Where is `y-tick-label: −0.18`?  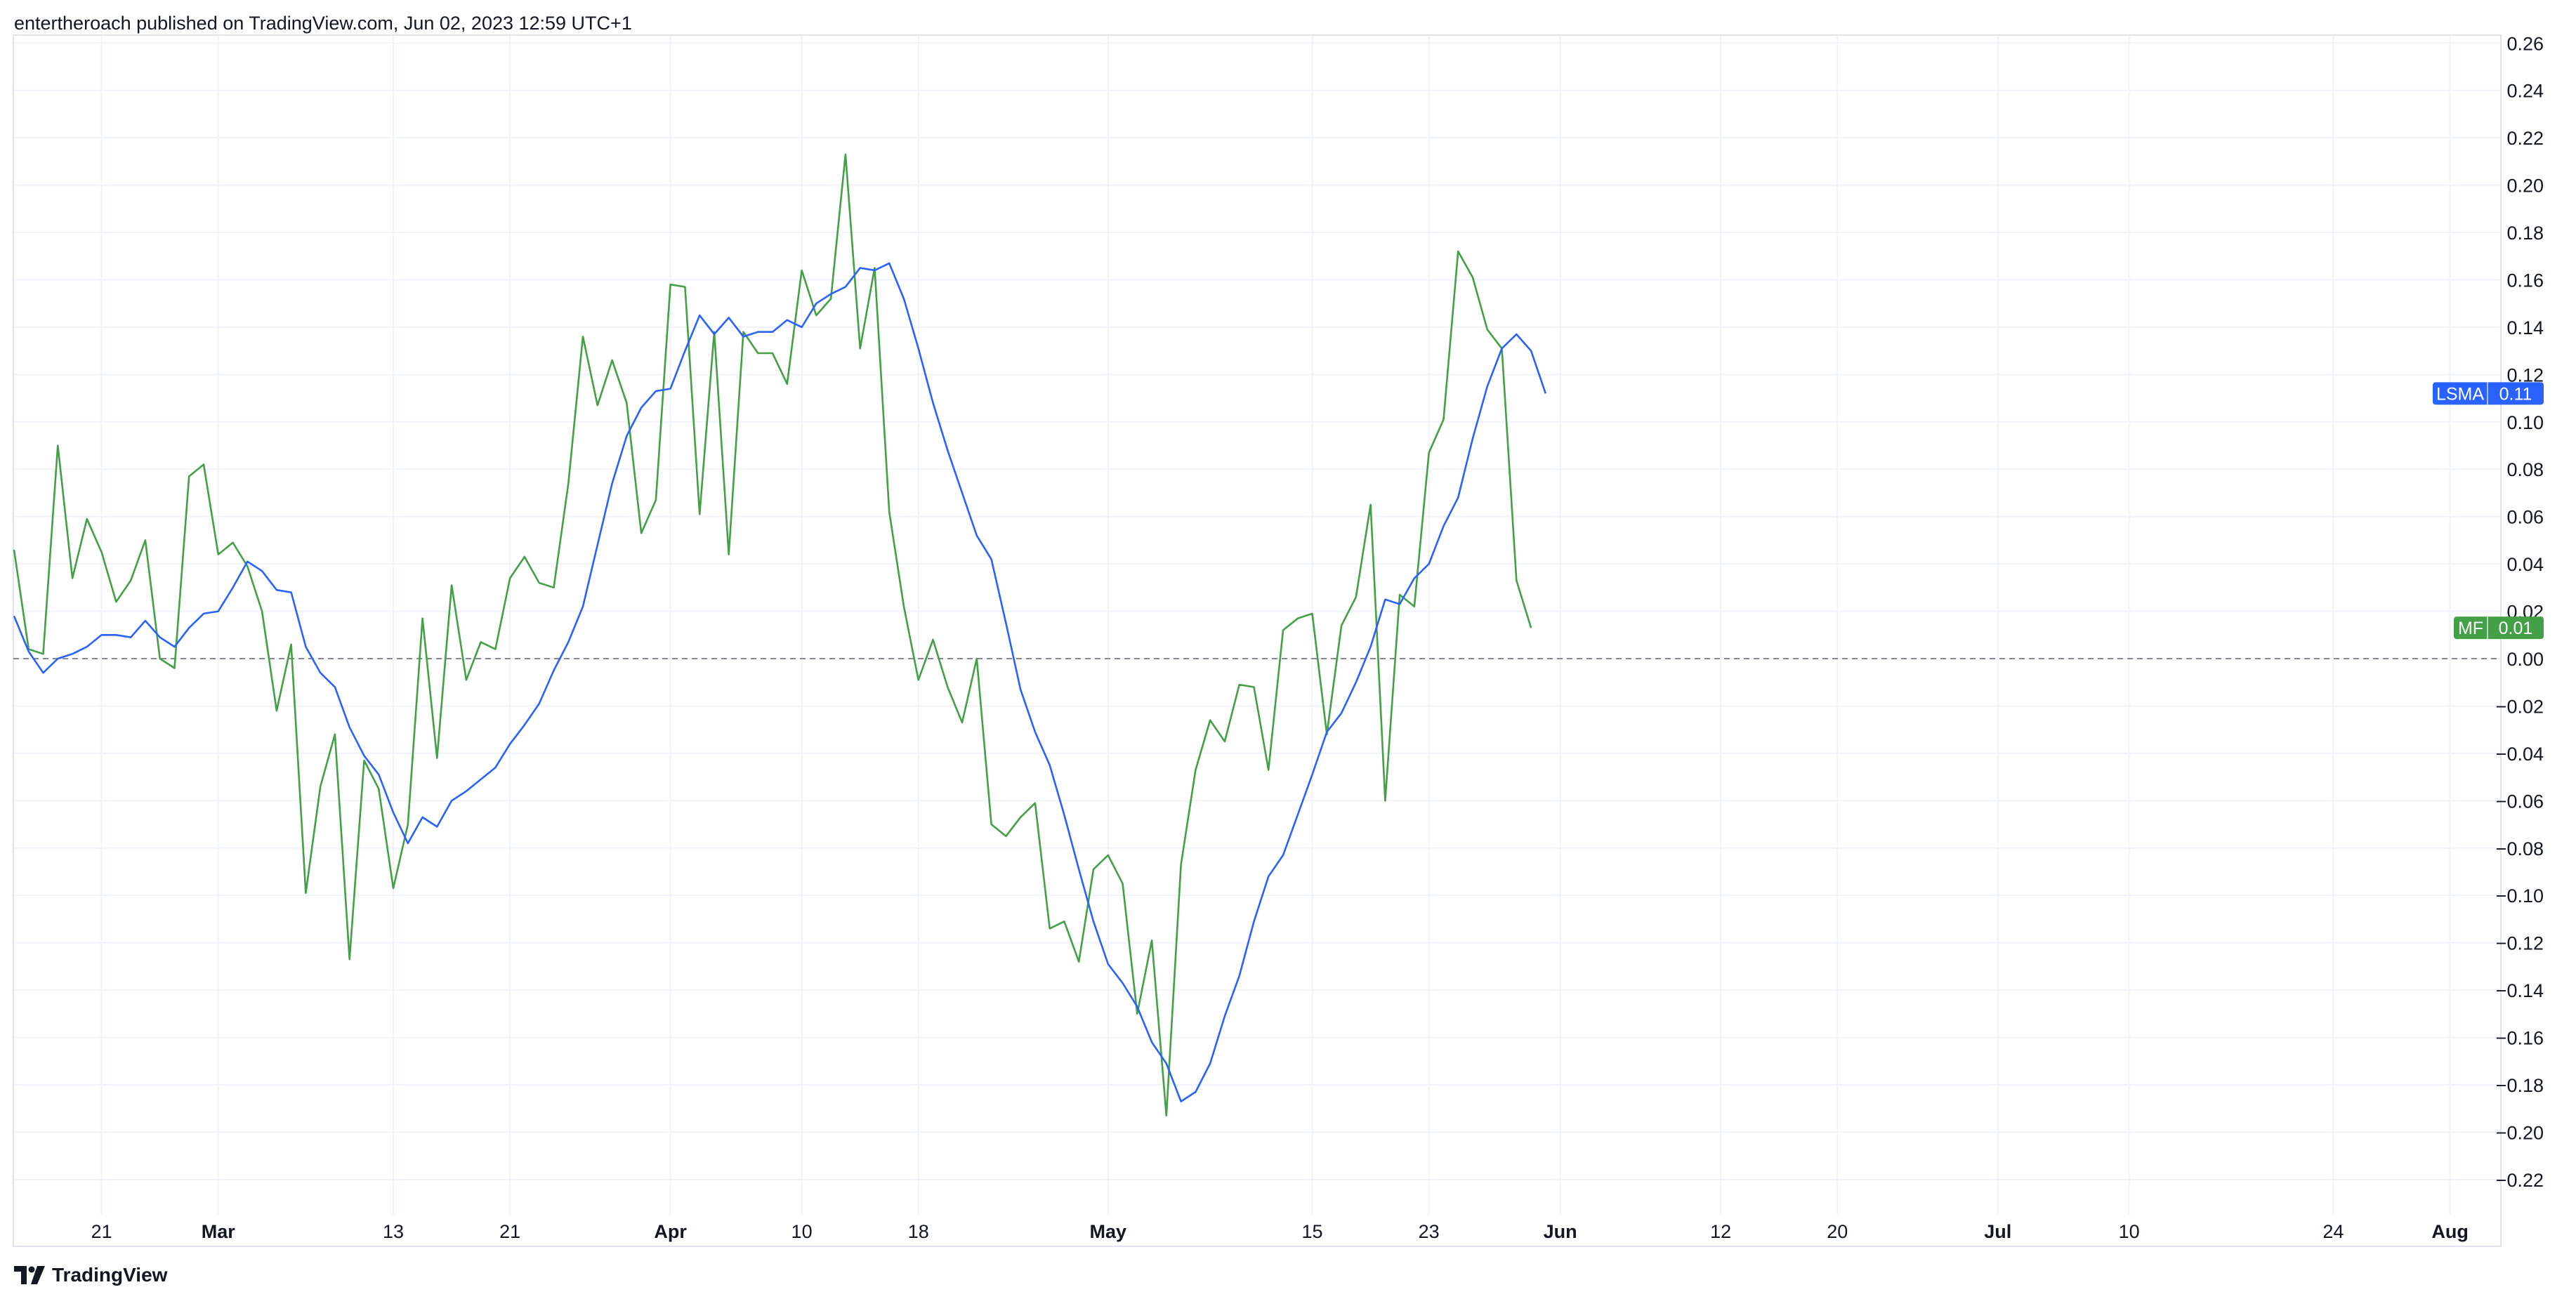
y-tick-label: −0.18 is located at coordinates (2520, 1085).